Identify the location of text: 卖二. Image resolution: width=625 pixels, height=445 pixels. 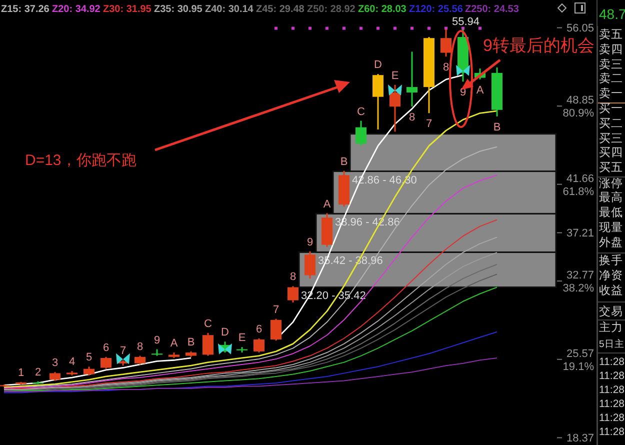
(611, 78).